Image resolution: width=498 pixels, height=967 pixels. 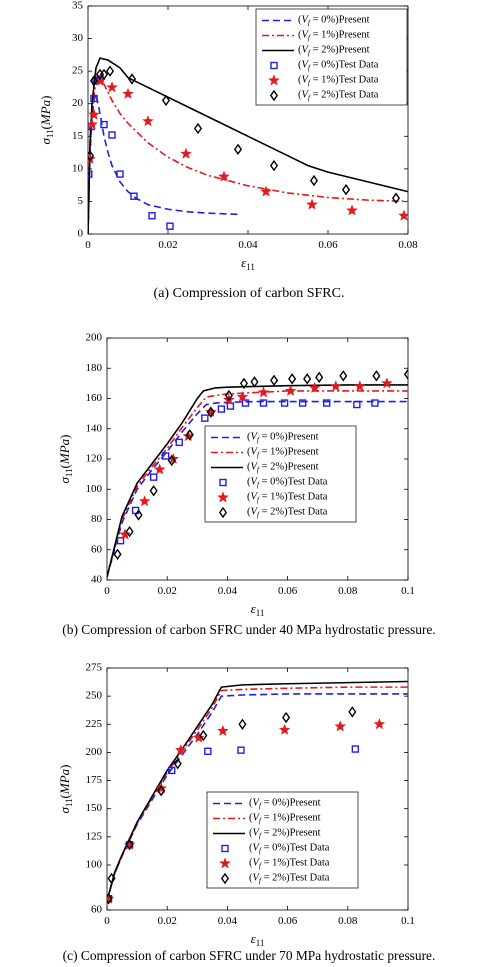 I want to click on y-tick-label: 140, so click(x=94, y=428).